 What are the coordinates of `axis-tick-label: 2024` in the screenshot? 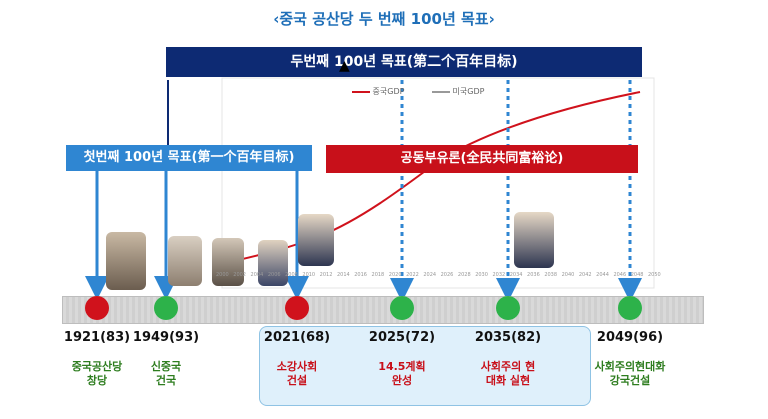 It's located at (430, 275).